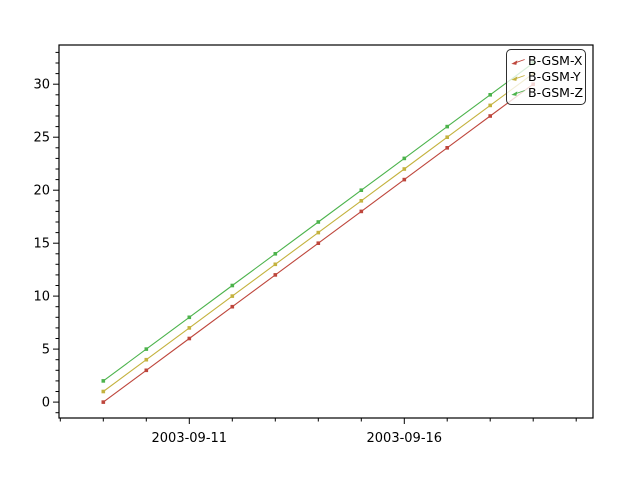 The height and width of the screenshot is (480, 640). What do you see at coordinates (46, 350) in the screenshot?
I see `y-tick-label: 5` at bounding box center [46, 350].